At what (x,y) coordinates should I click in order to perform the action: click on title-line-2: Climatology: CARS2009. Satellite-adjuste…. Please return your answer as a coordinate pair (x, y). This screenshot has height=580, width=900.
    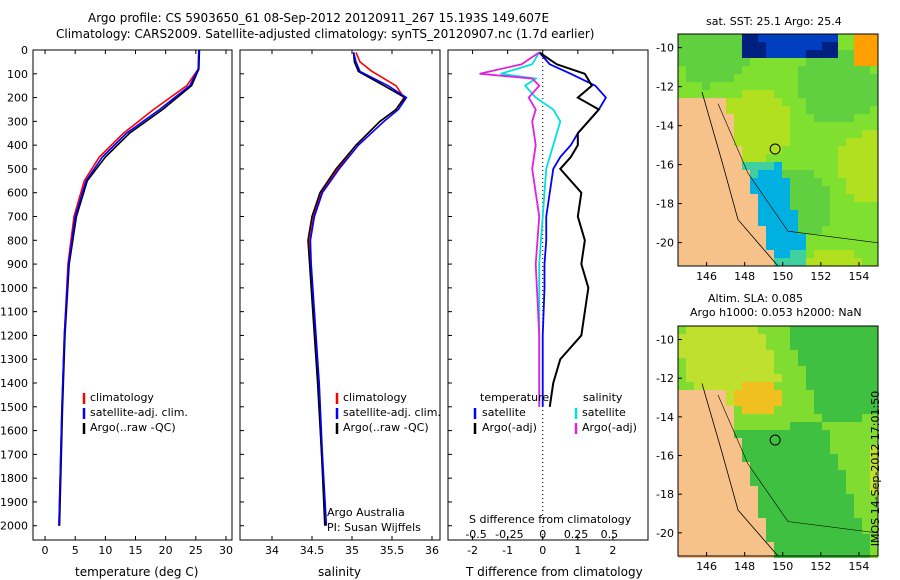
    Looking at the image, I should click on (325, 34).